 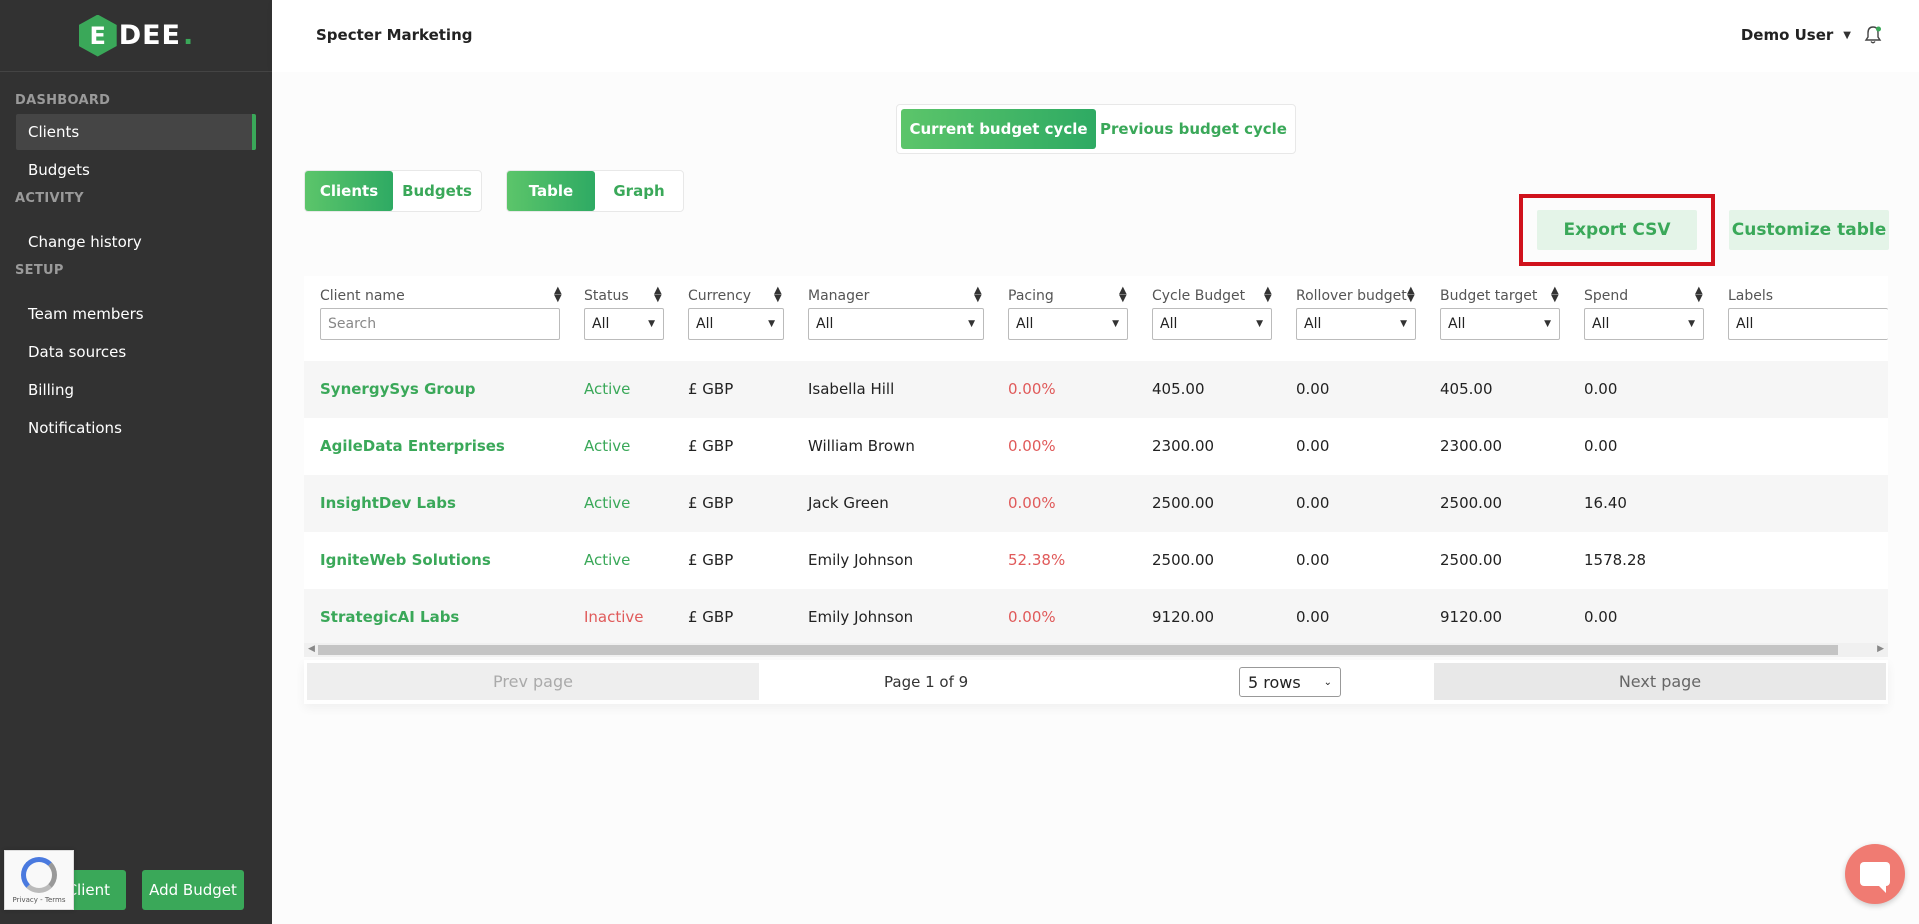 I want to click on cycle-budget-filter-select: All ▼, so click(x=1212, y=324).